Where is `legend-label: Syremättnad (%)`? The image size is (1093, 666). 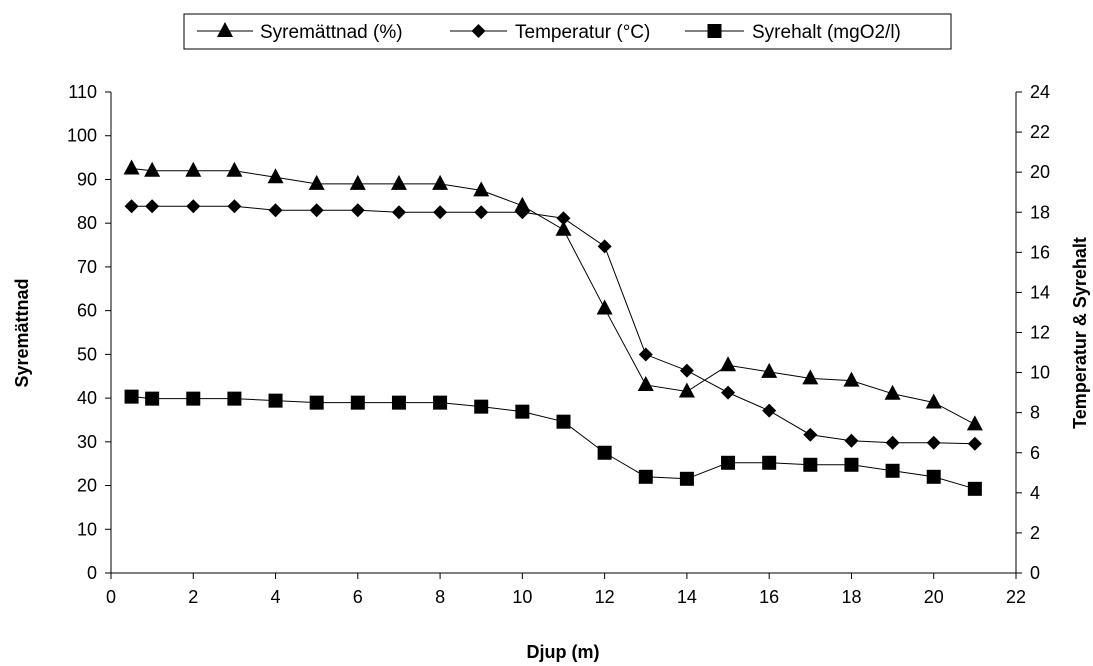
legend-label: Syremättnad (%) is located at coordinates (331, 32).